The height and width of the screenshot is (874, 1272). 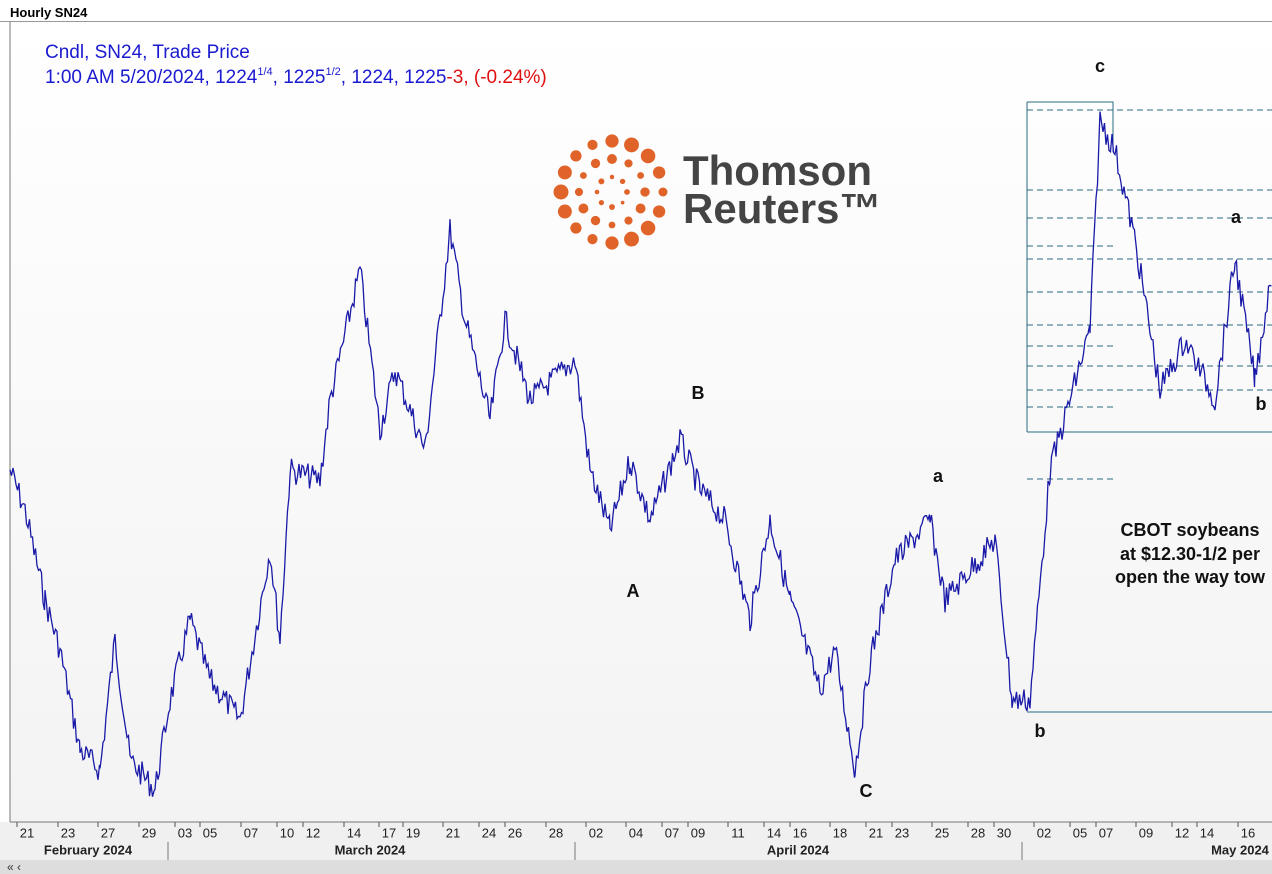 I want to click on month-label: February 2024, so click(x=88, y=849).